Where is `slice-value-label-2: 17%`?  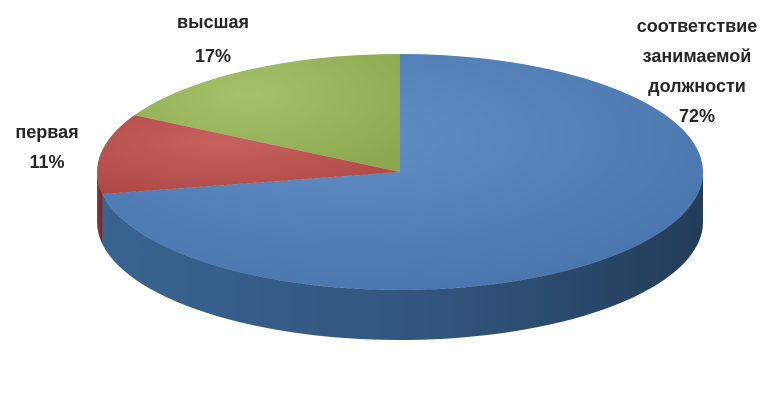 slice-value-label-2: 17% is located at coordinates (213, 56).